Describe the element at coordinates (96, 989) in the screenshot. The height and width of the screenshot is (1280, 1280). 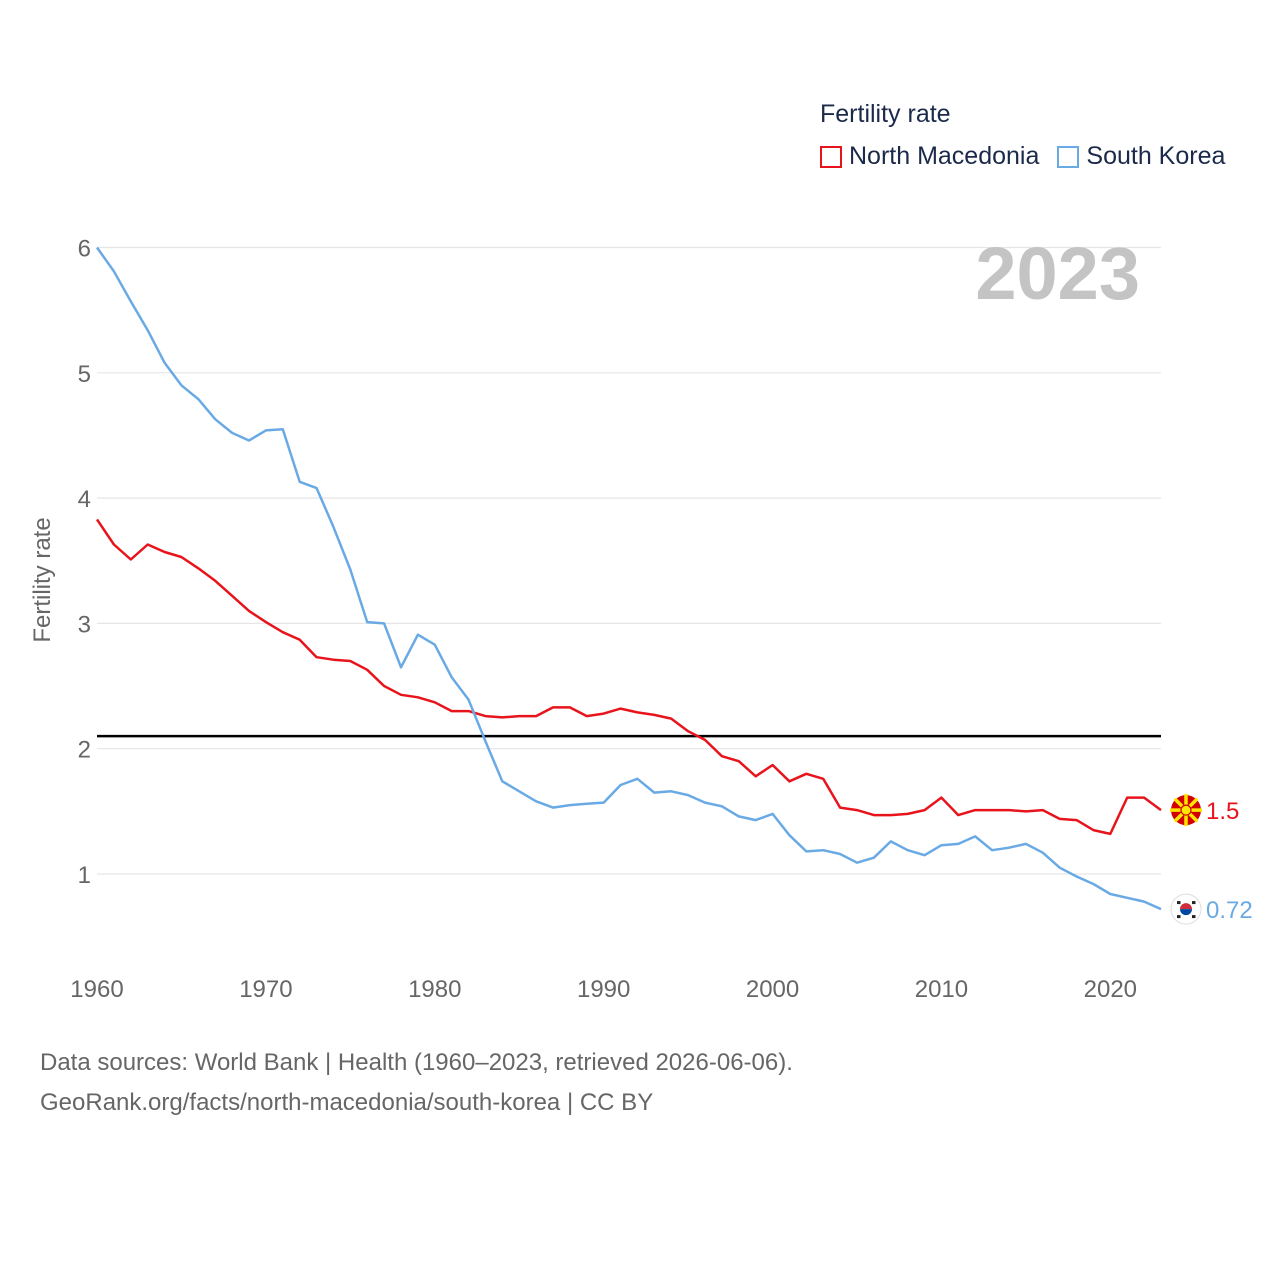
I see `x-tick-label: 1960` at that location.